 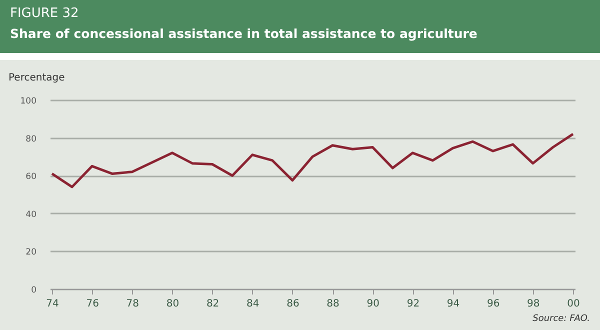 I want to click on x-tick-label: 86, so click(x=293, y=304).